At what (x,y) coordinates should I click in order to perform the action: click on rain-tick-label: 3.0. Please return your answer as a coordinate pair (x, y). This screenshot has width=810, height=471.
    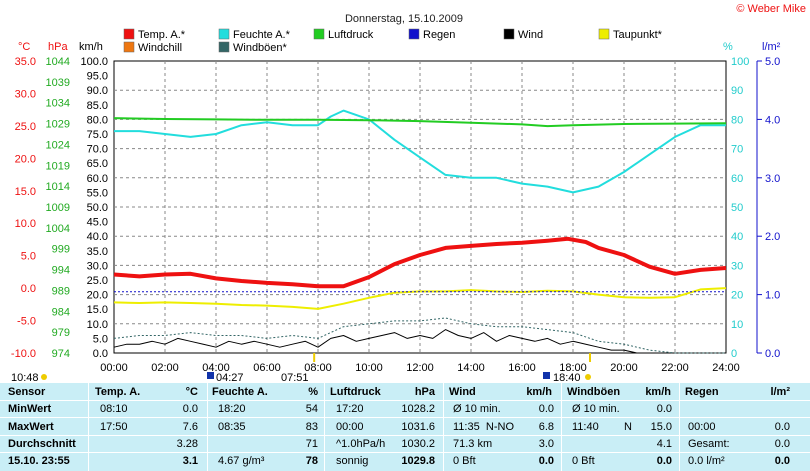
    Looking at the image, I should click on (772, 179).